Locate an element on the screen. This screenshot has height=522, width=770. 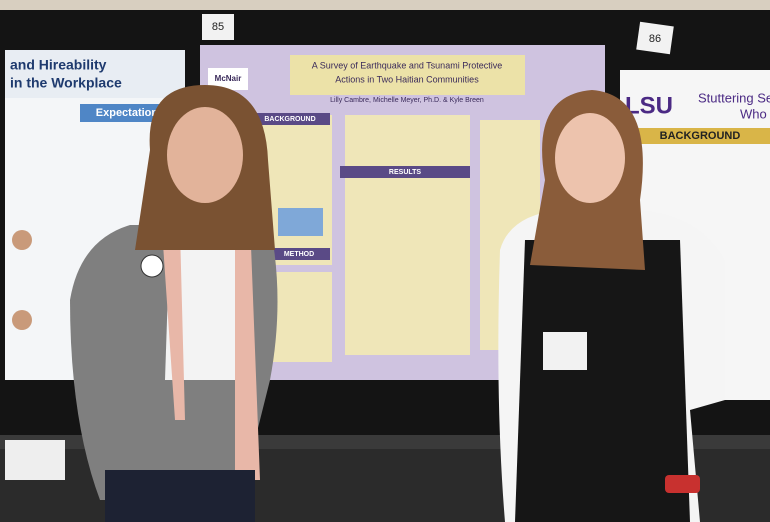
poster-section: RESULTS is located at coordinates (405, 172).